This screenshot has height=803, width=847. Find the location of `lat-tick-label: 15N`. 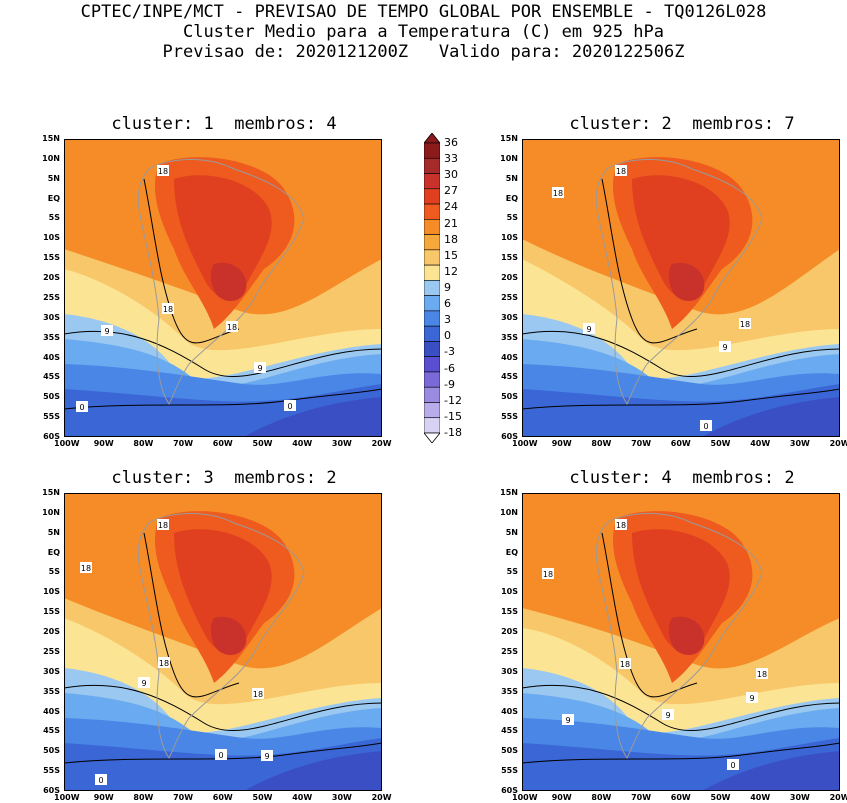

lat-tick-label: 15N is located at coordinates (51, 492).